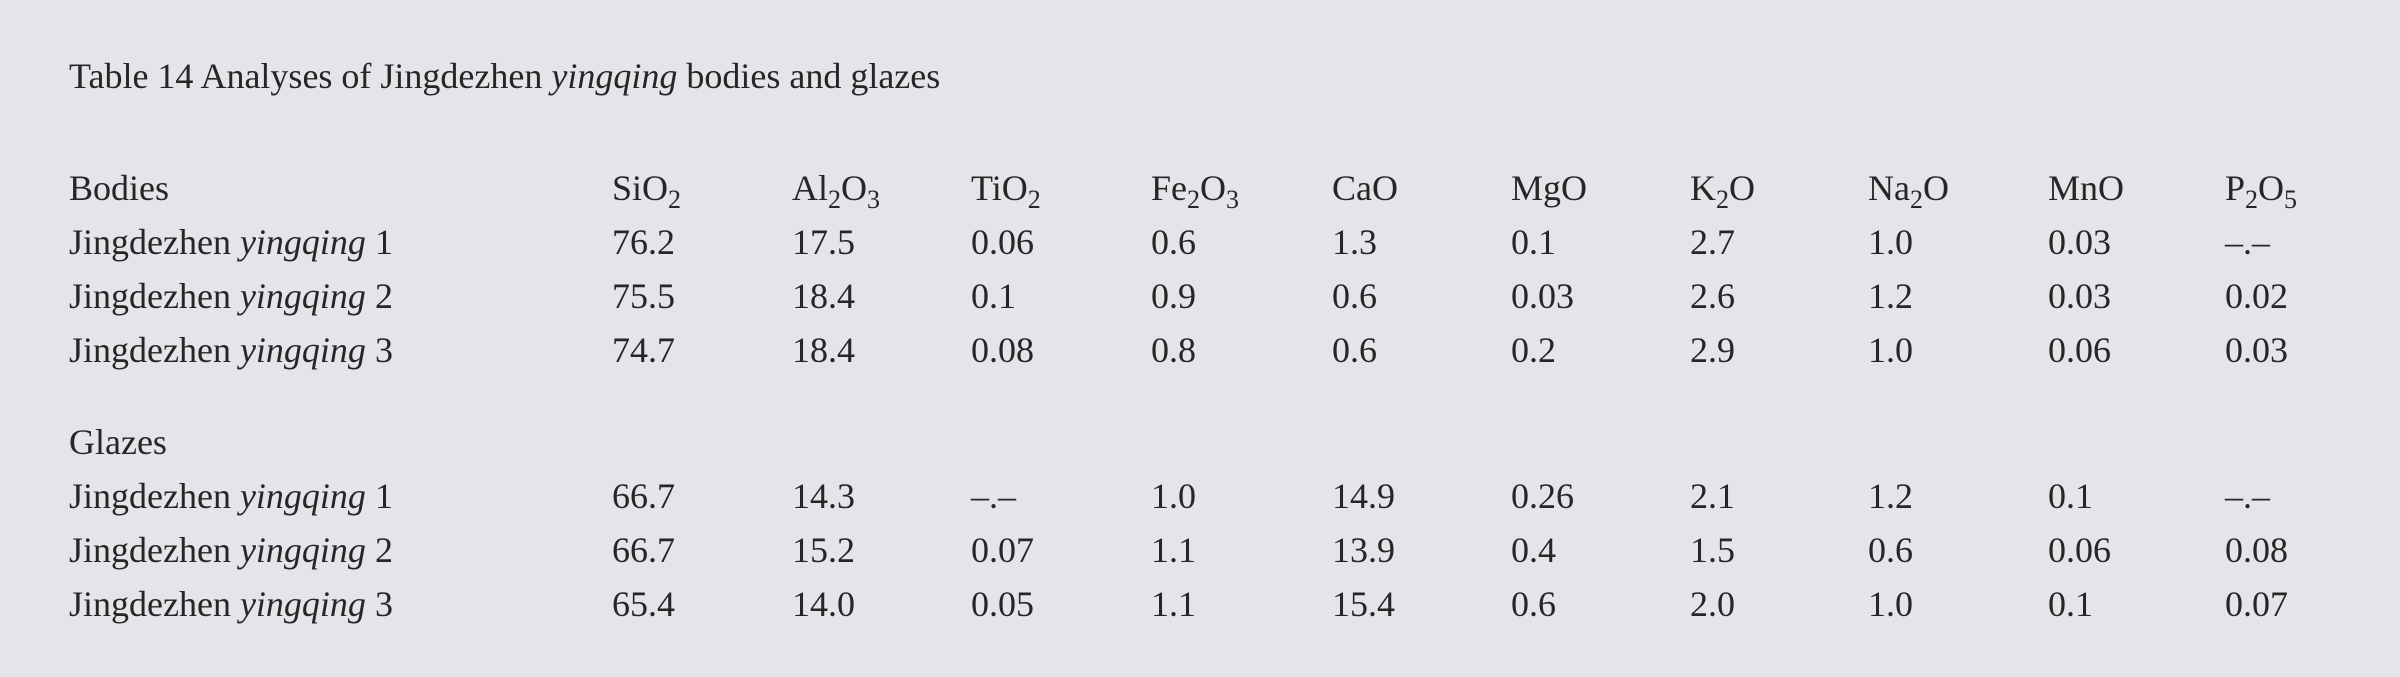  Describe the element at coordinates (1365, 188) in the screenshot. I see `column-header: CaO` at that location.